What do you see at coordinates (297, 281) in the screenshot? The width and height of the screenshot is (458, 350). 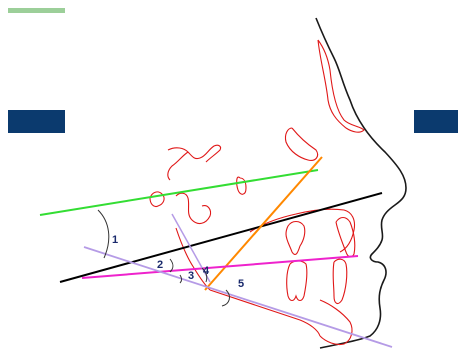 I see `lower-molar` at bounding box center [297, 281].